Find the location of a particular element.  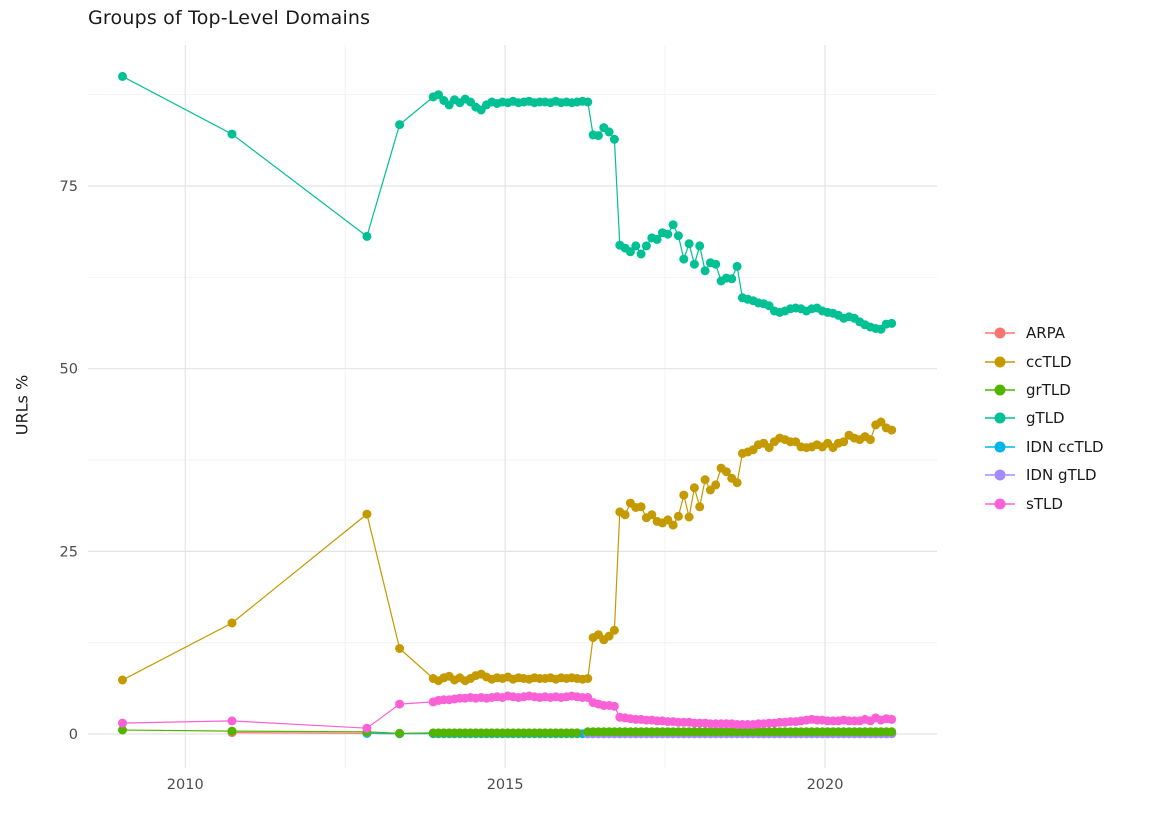

legend-item-sTLD: sTLD is located at coordinates (1044, 503).